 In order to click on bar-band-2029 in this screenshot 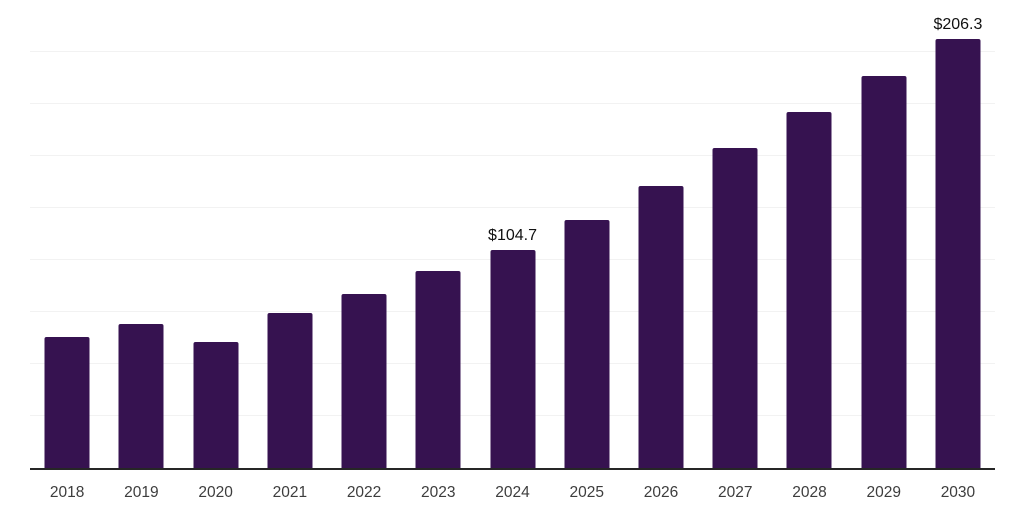, I will do `click(884, 234)`.